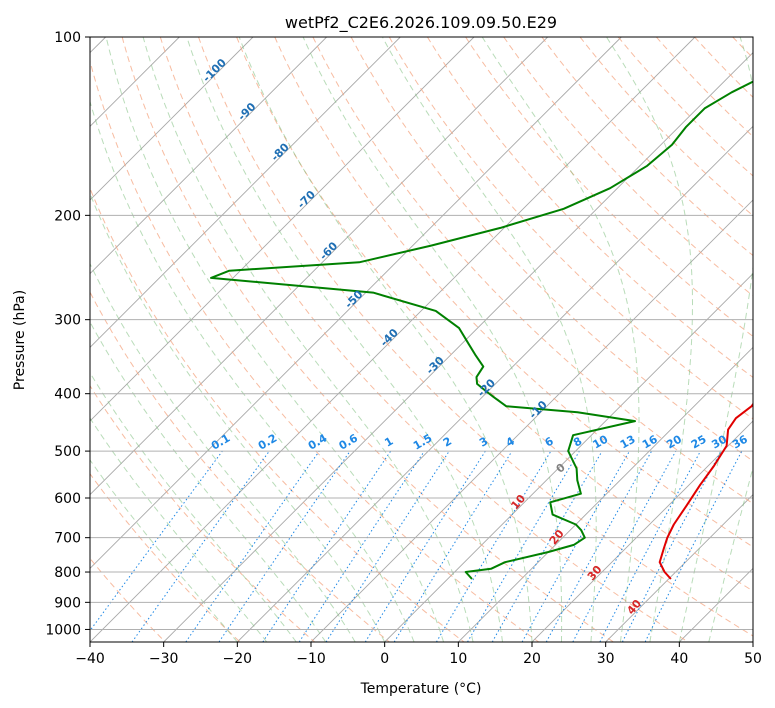  I want to click on x-tick-label: 10, so click(458, 659).